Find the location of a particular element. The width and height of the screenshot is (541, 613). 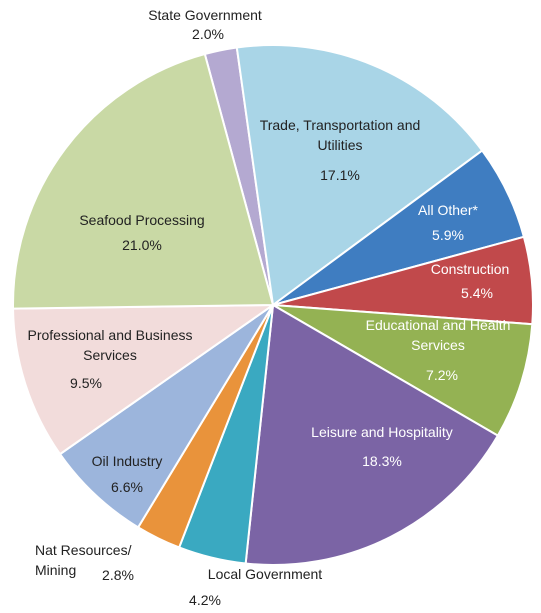

value-label: 4.2% is located at coordinates (205, 600).